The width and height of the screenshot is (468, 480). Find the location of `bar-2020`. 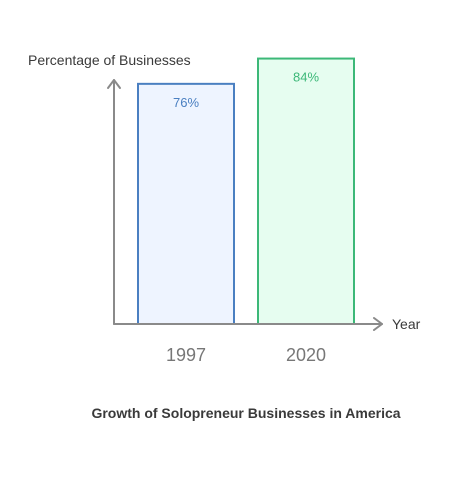

bar-2020 is located at coordinates (306, 191).